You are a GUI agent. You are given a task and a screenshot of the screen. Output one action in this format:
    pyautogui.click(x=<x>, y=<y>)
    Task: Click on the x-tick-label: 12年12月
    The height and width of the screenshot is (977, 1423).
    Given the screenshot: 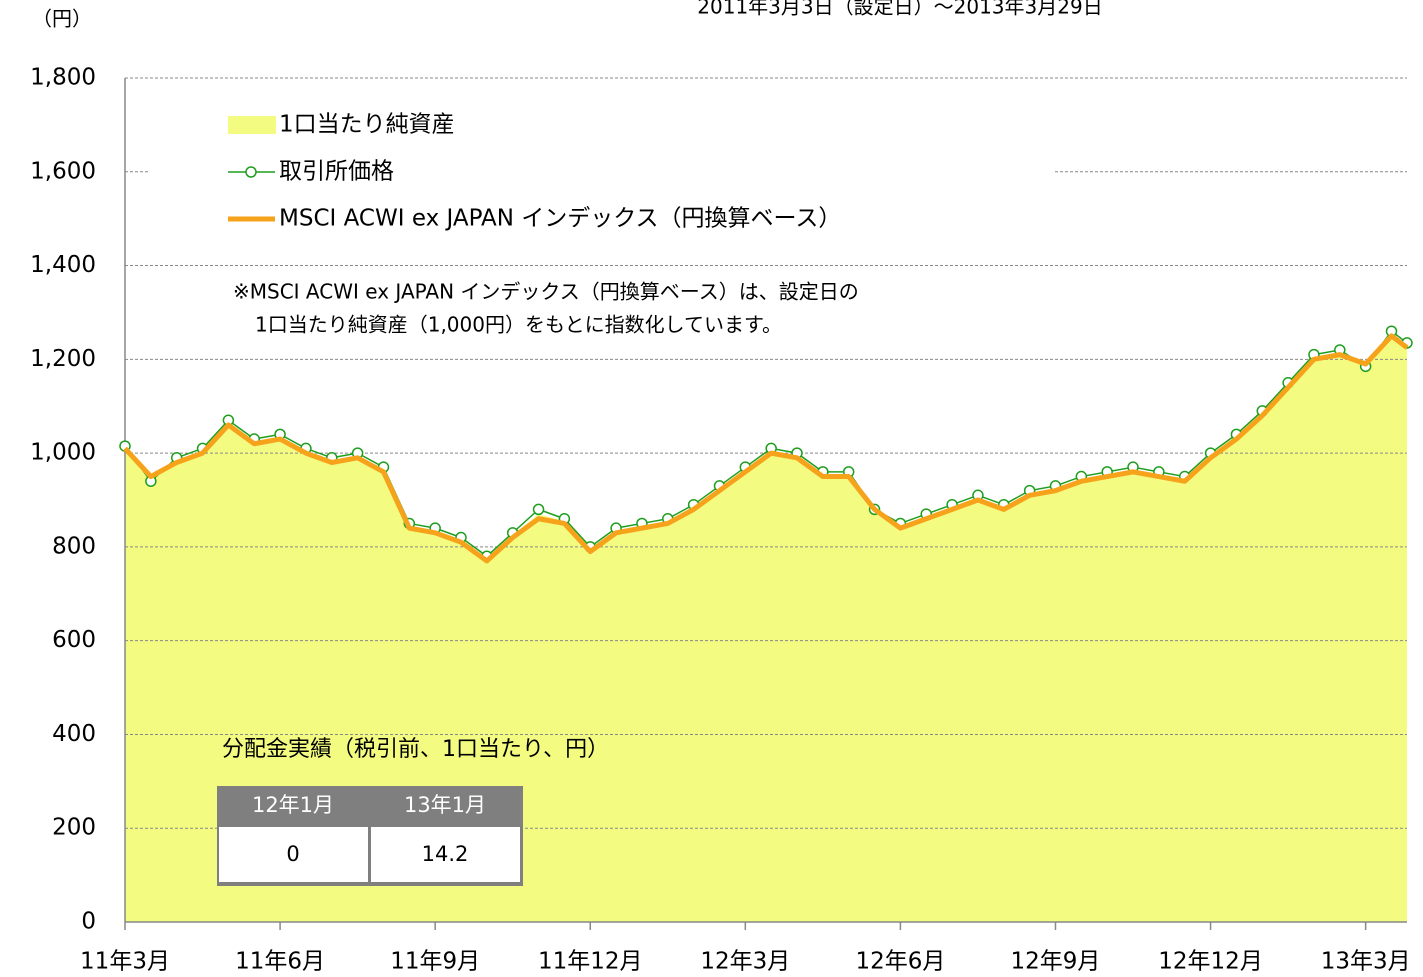 What is the action you would take?
    pyautogui.click(x=1210, y=962)
    